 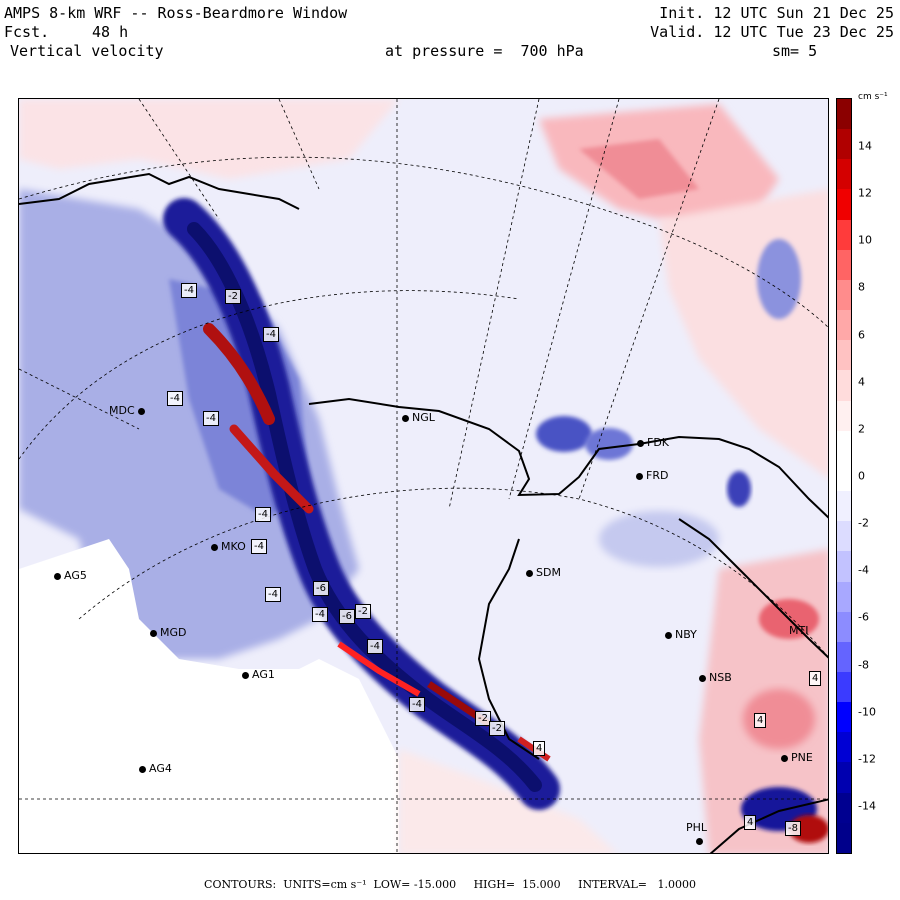 What do you see at coordinates (325, 884) in the screenshot?
I see `units-label: UNITS=cm s⁻¹` at bounding box center [325, 884].